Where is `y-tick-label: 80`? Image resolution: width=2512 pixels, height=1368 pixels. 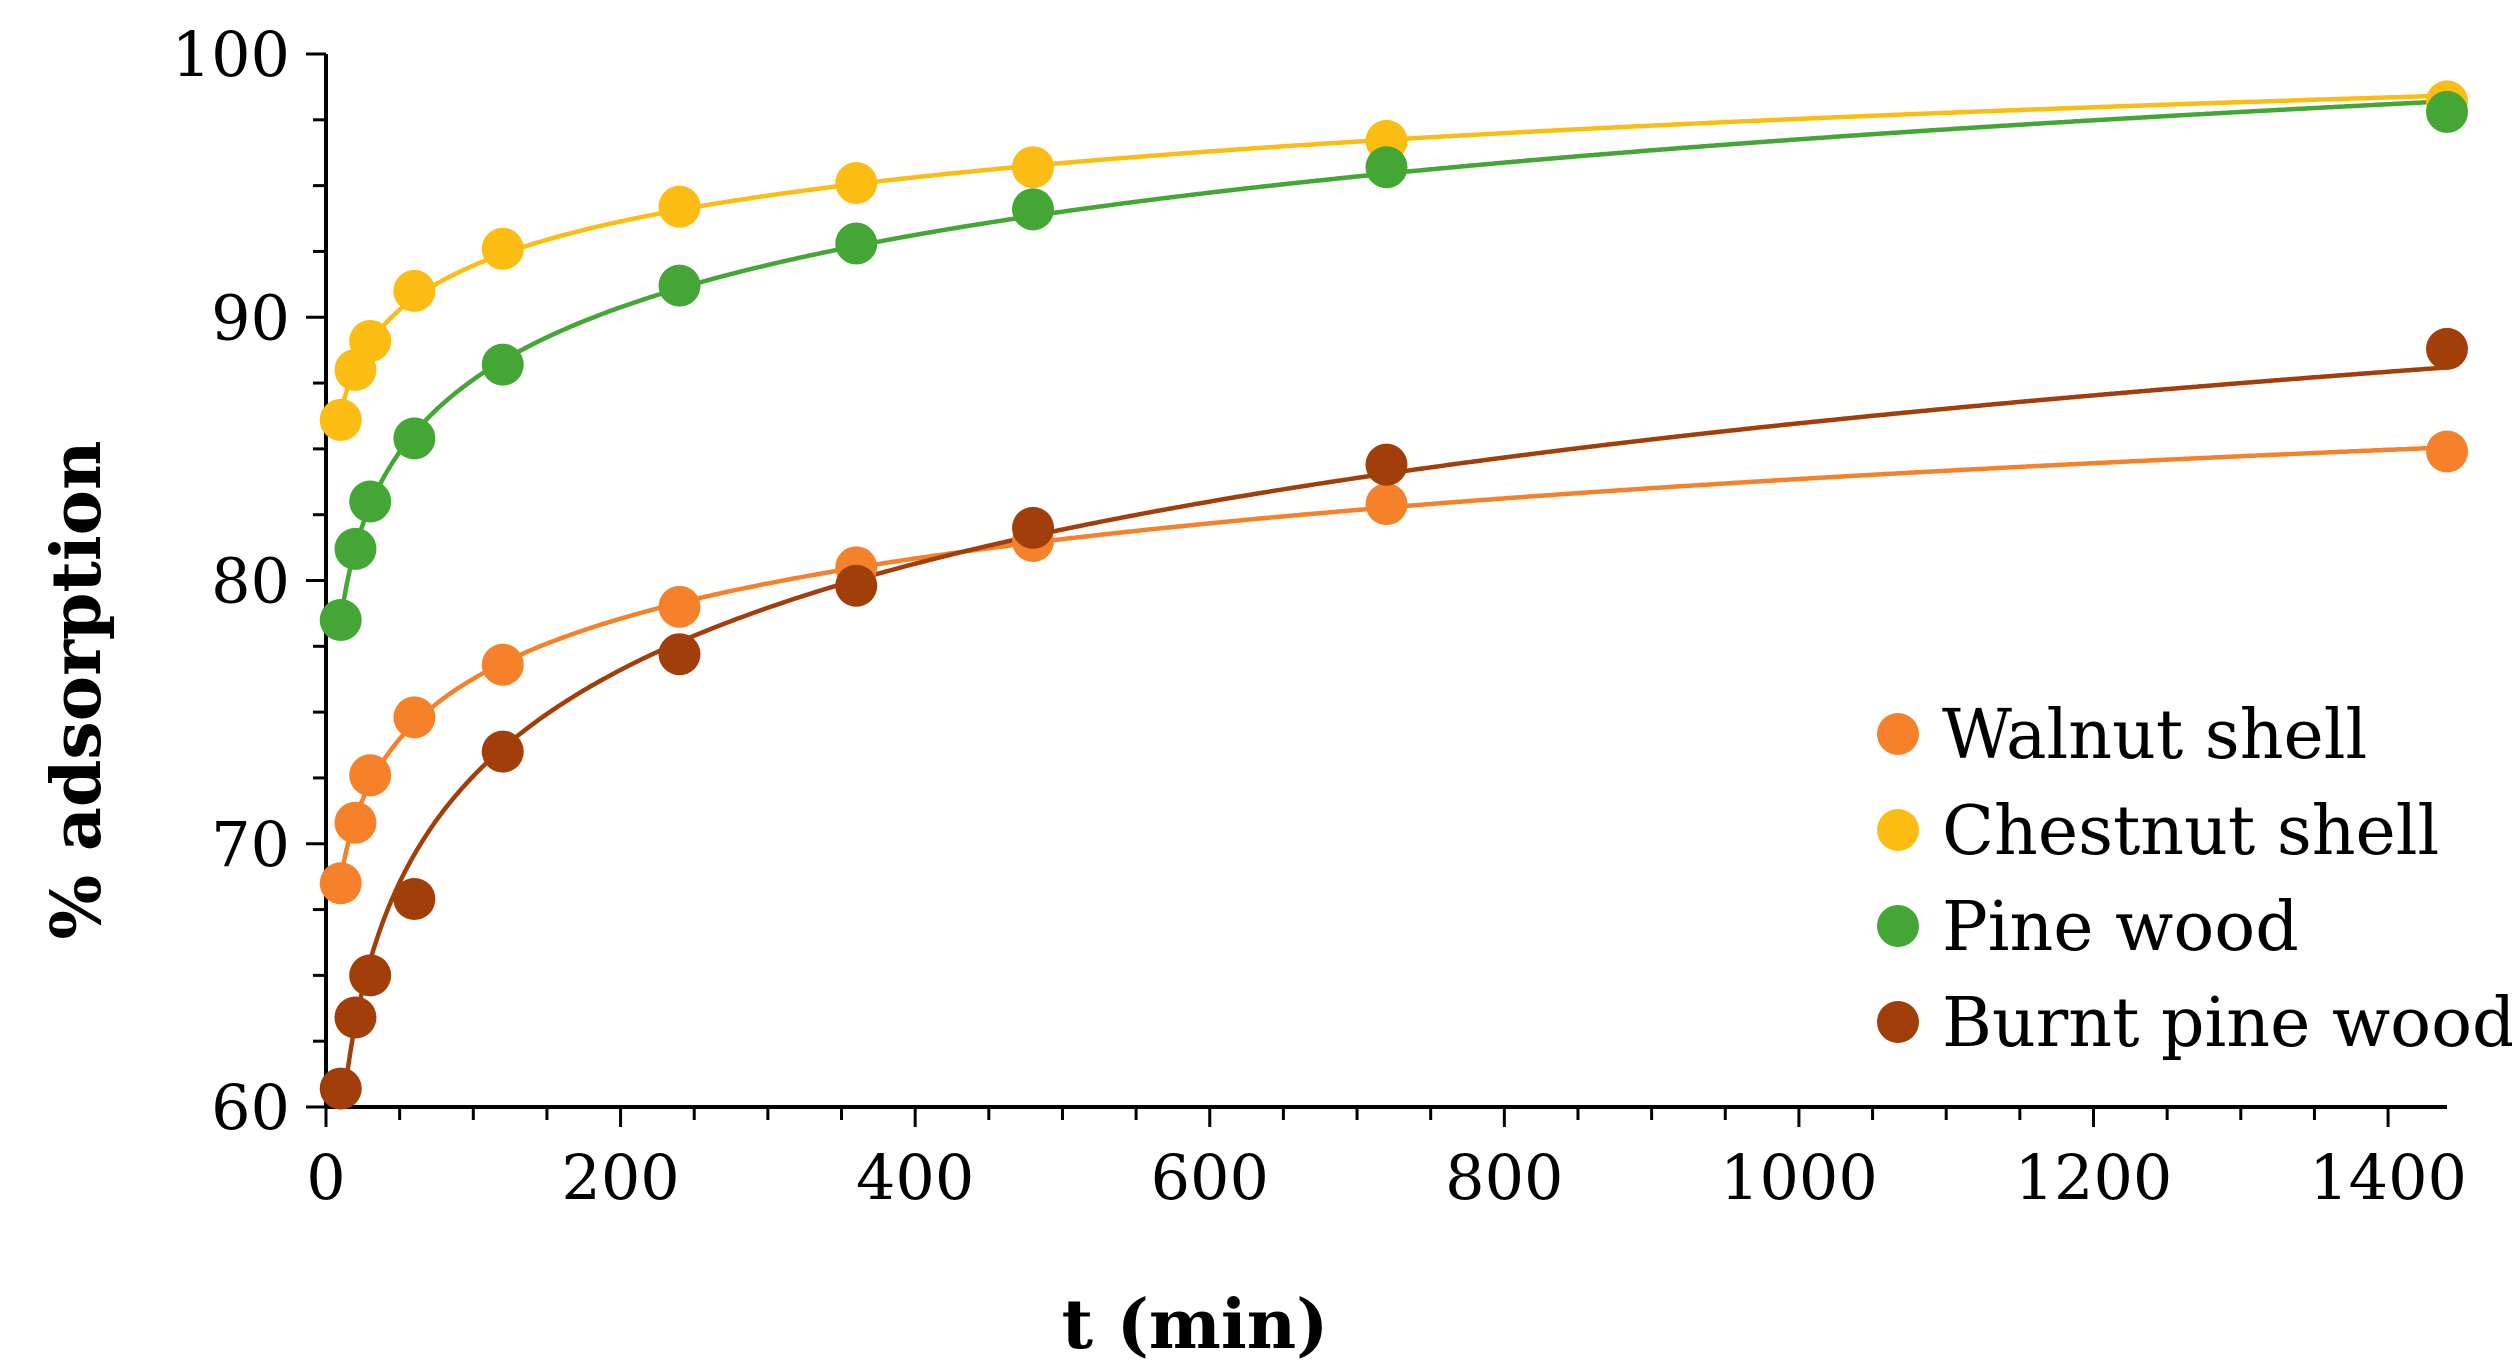
y-tick-label: 80 is located at coordinates (250, 581).